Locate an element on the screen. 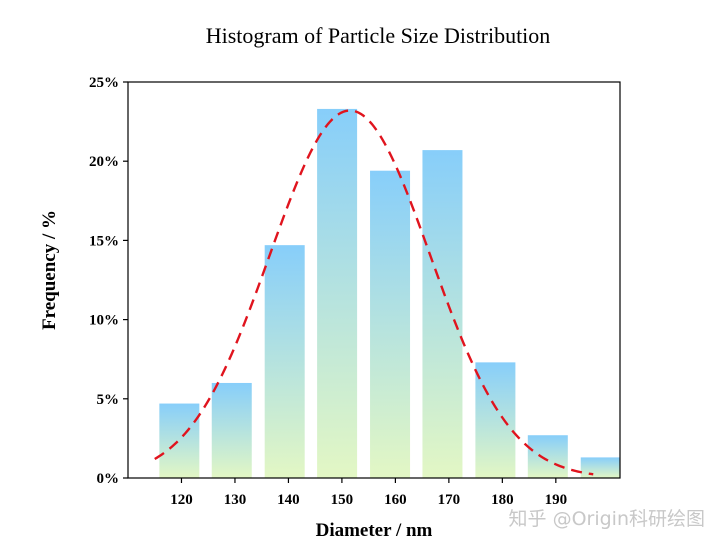 Image resolution: width=720 pixels, height=551 pixels. x-tick-label: 170 is located at coordinates (449, 500).